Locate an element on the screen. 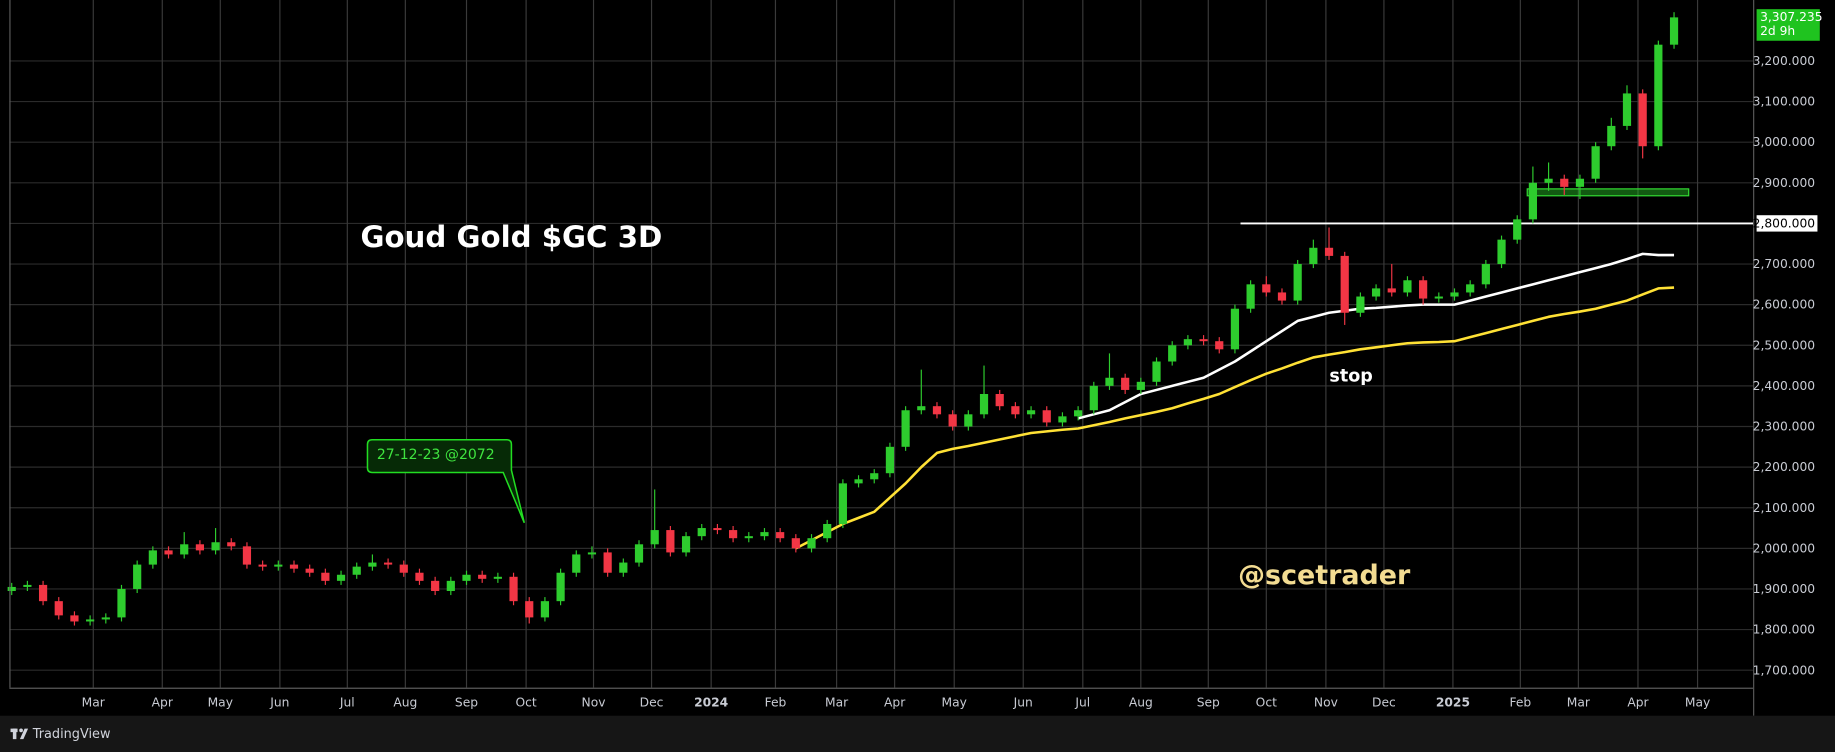  y-tick-label: 2,400.000 is located at coordinates (1784, 386).